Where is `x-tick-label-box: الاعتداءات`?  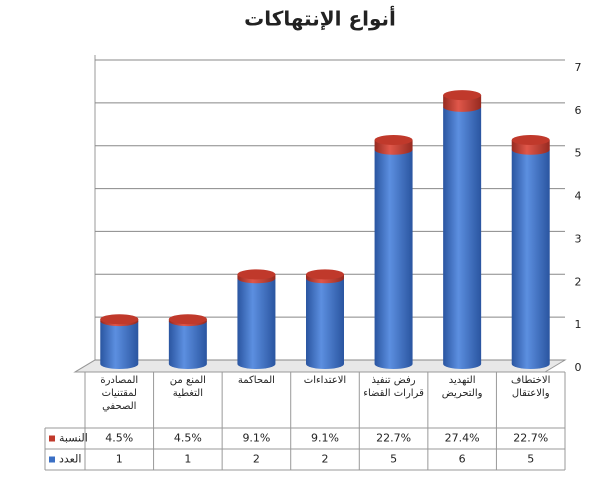 x-tick-label-box: الاعتداءات is located at coordinates (325, 380).